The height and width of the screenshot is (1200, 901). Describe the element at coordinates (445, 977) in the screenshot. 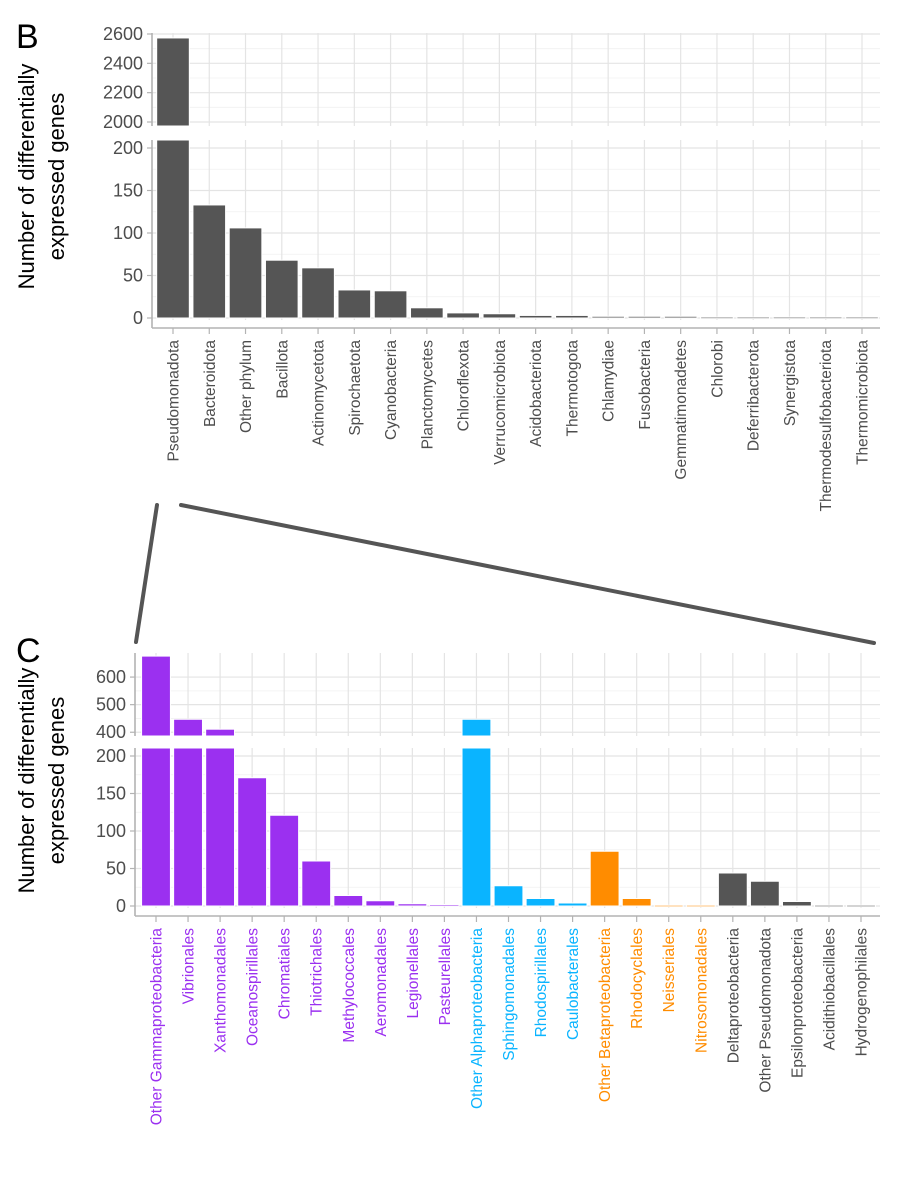

I see `x-tick-label: Pasteurellales` at that location.